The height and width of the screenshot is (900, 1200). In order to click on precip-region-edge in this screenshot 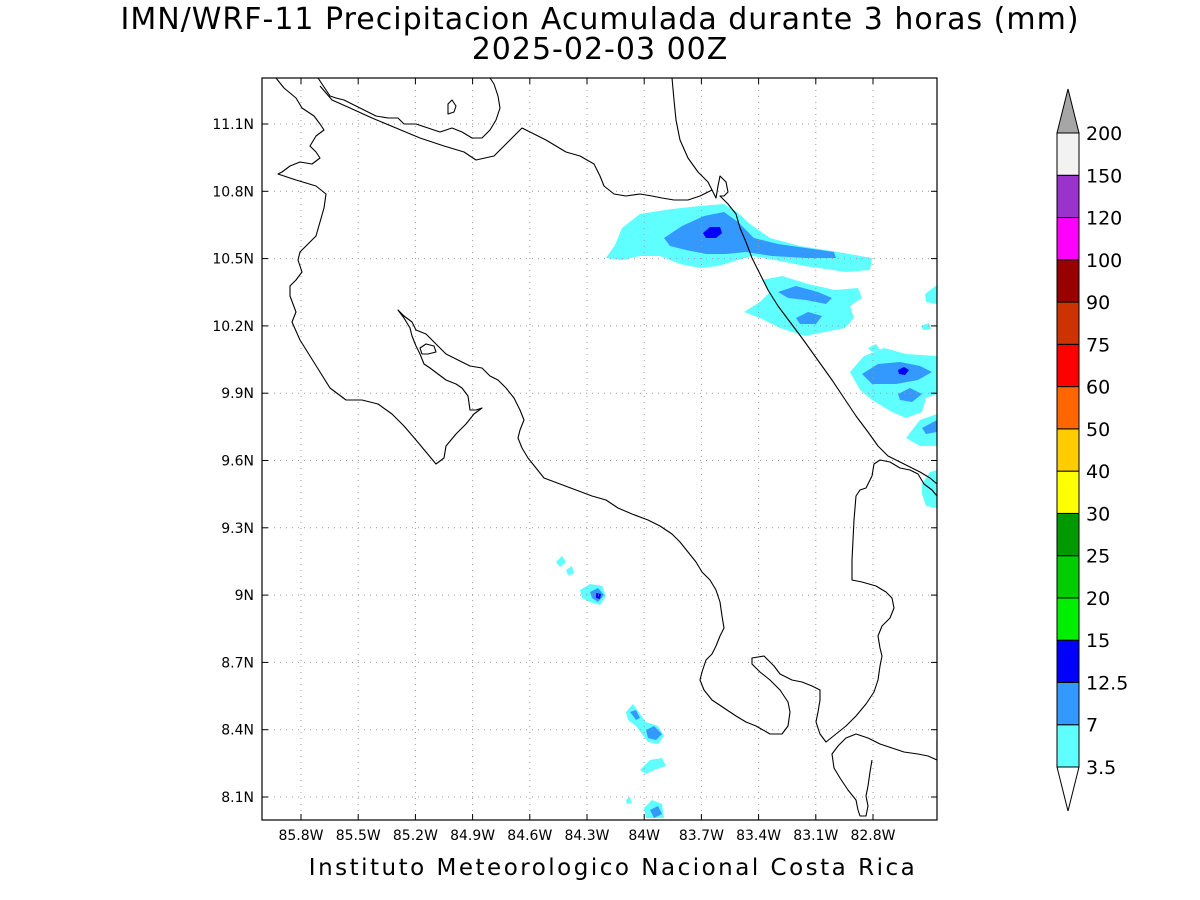, I will do `click(929, 307)`.